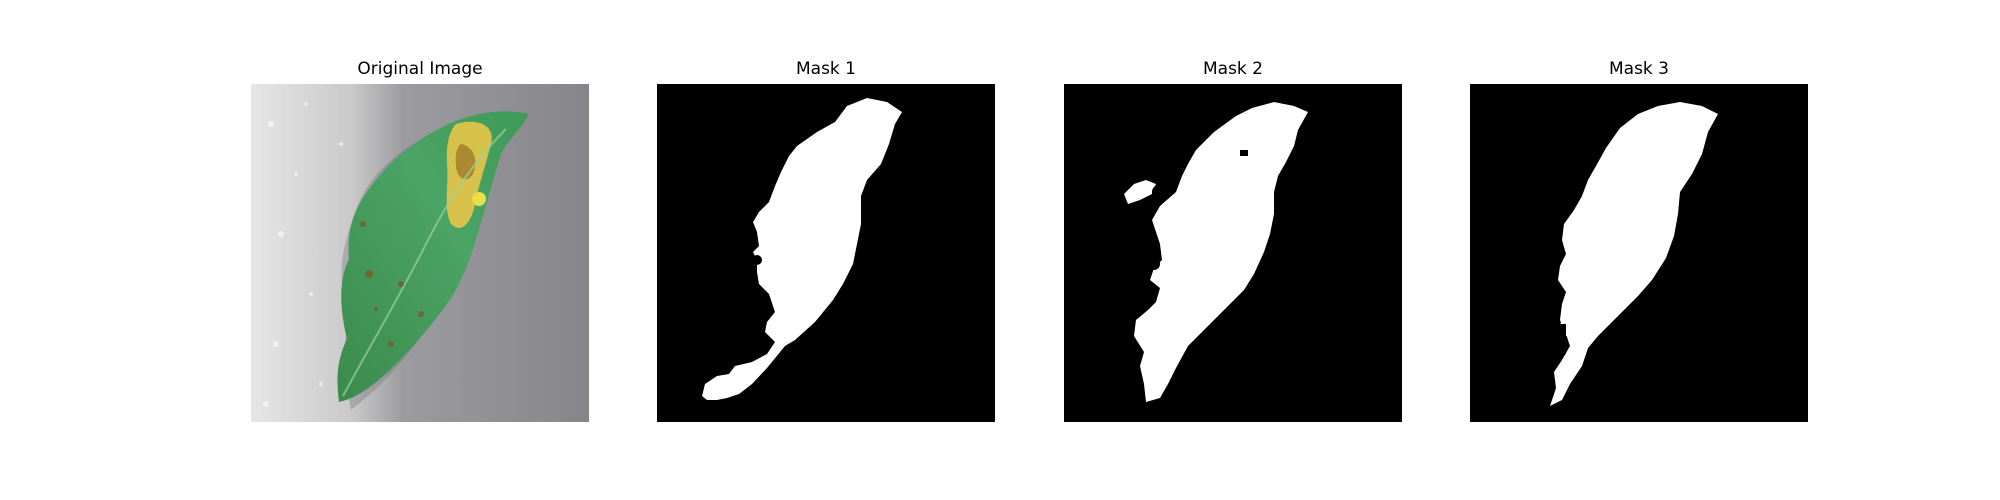 The height and width of the screenshot is (500, 2000). I want to click on panel-title-mask-3: Mask 3, so click(1638, 69).